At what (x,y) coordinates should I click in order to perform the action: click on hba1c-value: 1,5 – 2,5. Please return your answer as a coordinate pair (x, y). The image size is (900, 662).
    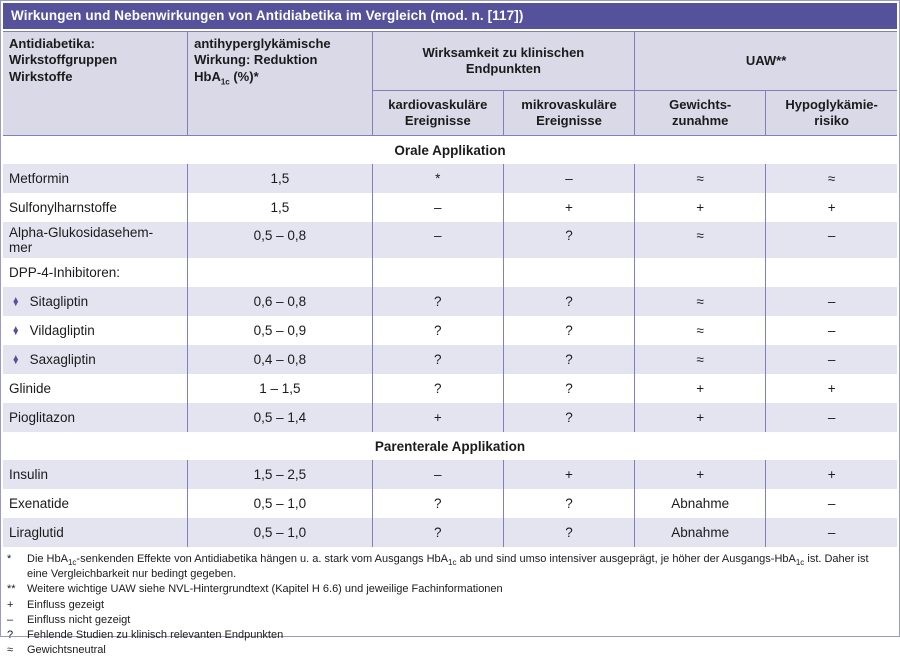
    Looking at the image, I should click on (280, 474).